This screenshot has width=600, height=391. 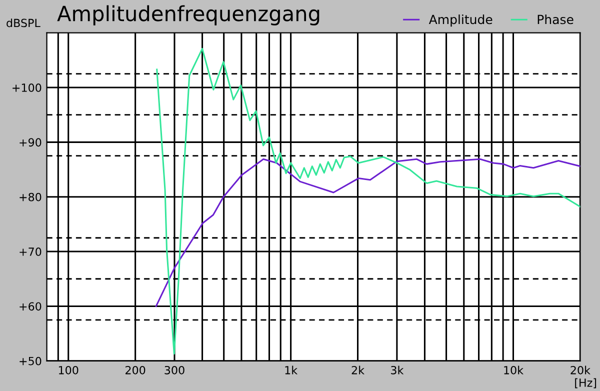 I want to click on x-tick-label: 2k, so click(x=358, y=370).